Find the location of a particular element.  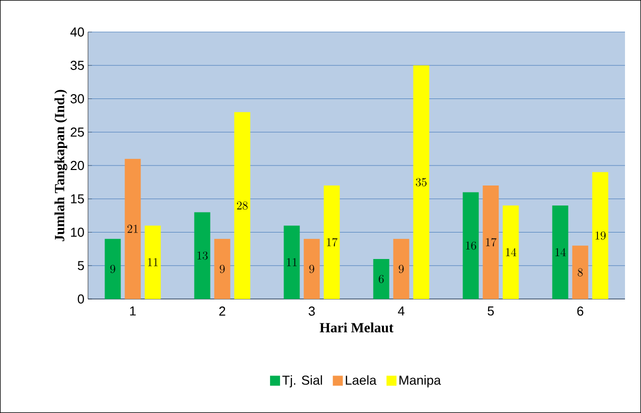

legend-label: Laela is located at coordinates (361, 380).